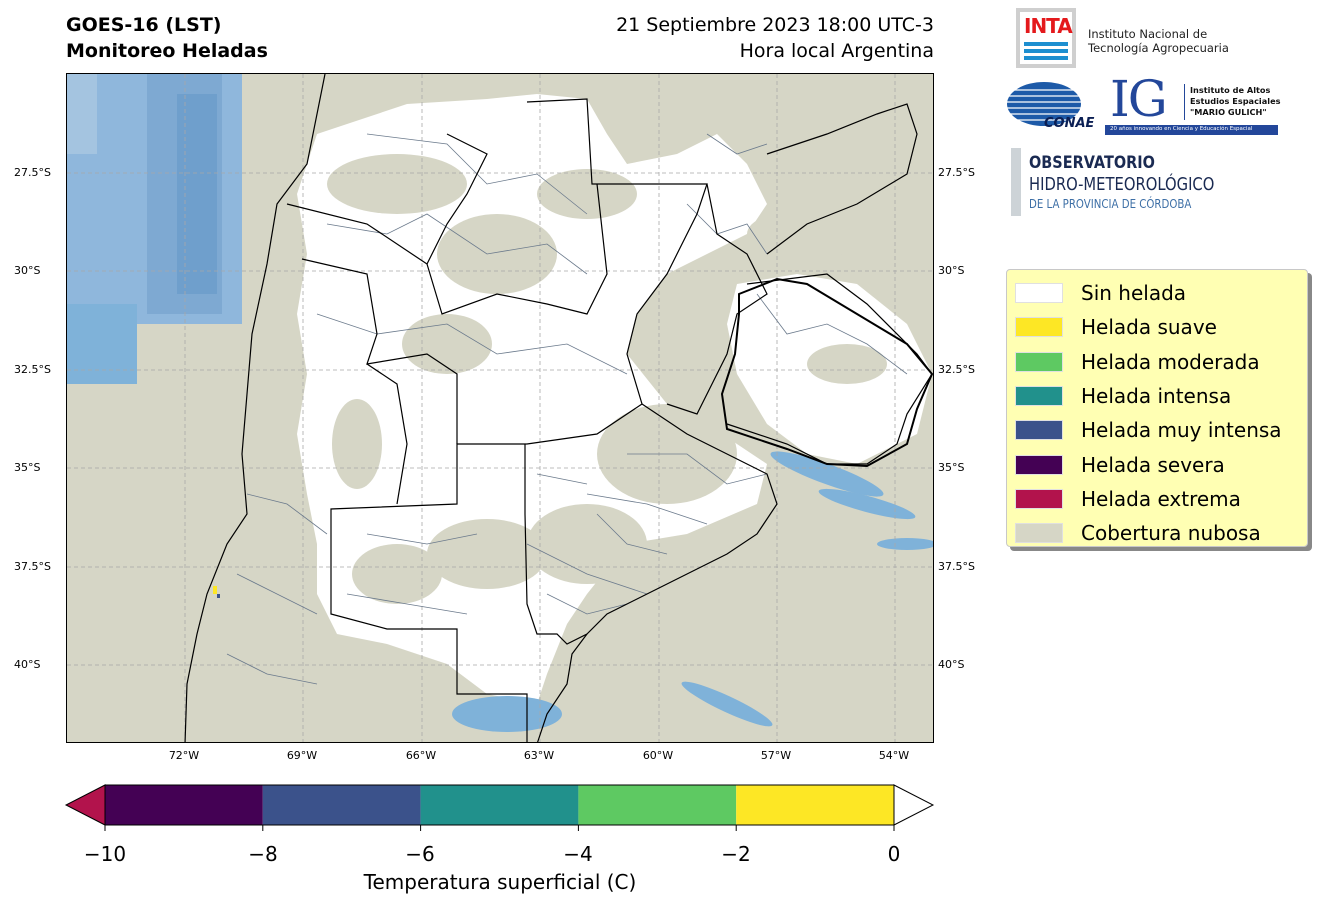 The height and width of the screenshot is (911, 1324). Describe the element at coordinates (27, 467) in the screenshot. I see `lat-tick-left-35: 35°S` at that location.